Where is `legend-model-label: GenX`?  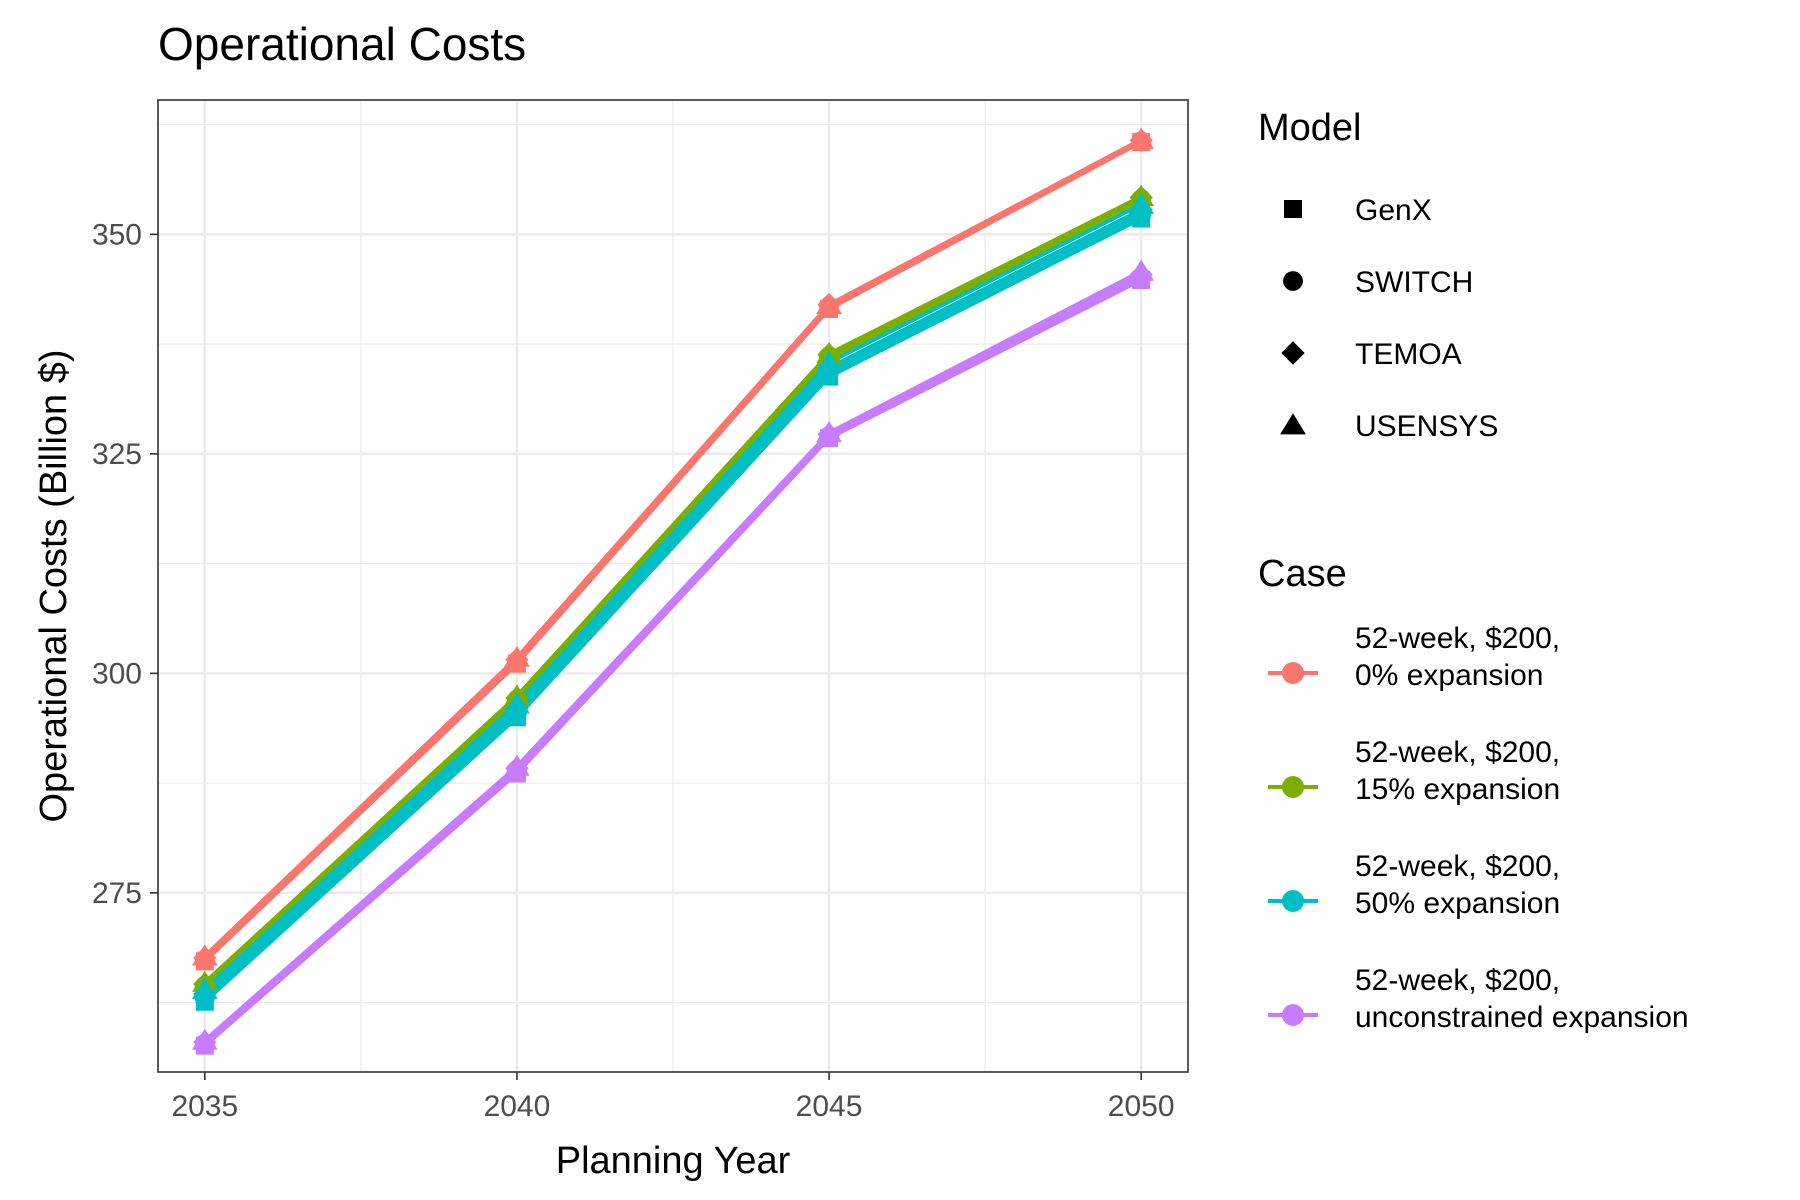
legend-model-label: GenX is located at coordinates (1393, 210).